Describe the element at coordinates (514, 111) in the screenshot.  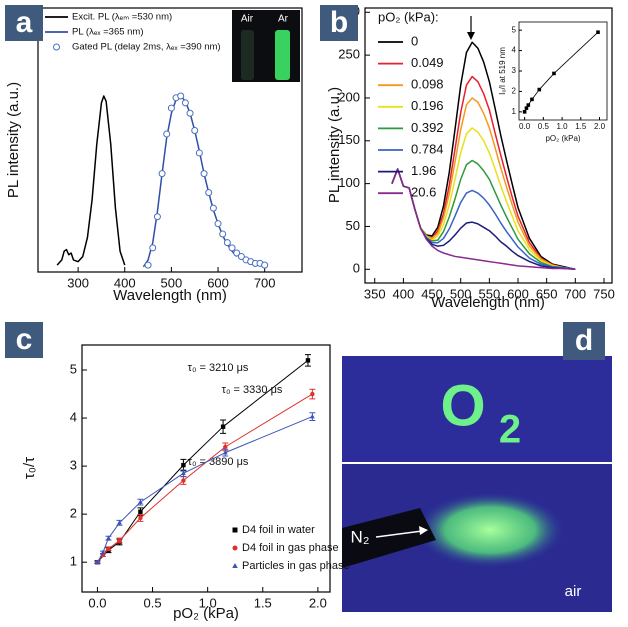
I see `y-tick-label: 1` at that location.